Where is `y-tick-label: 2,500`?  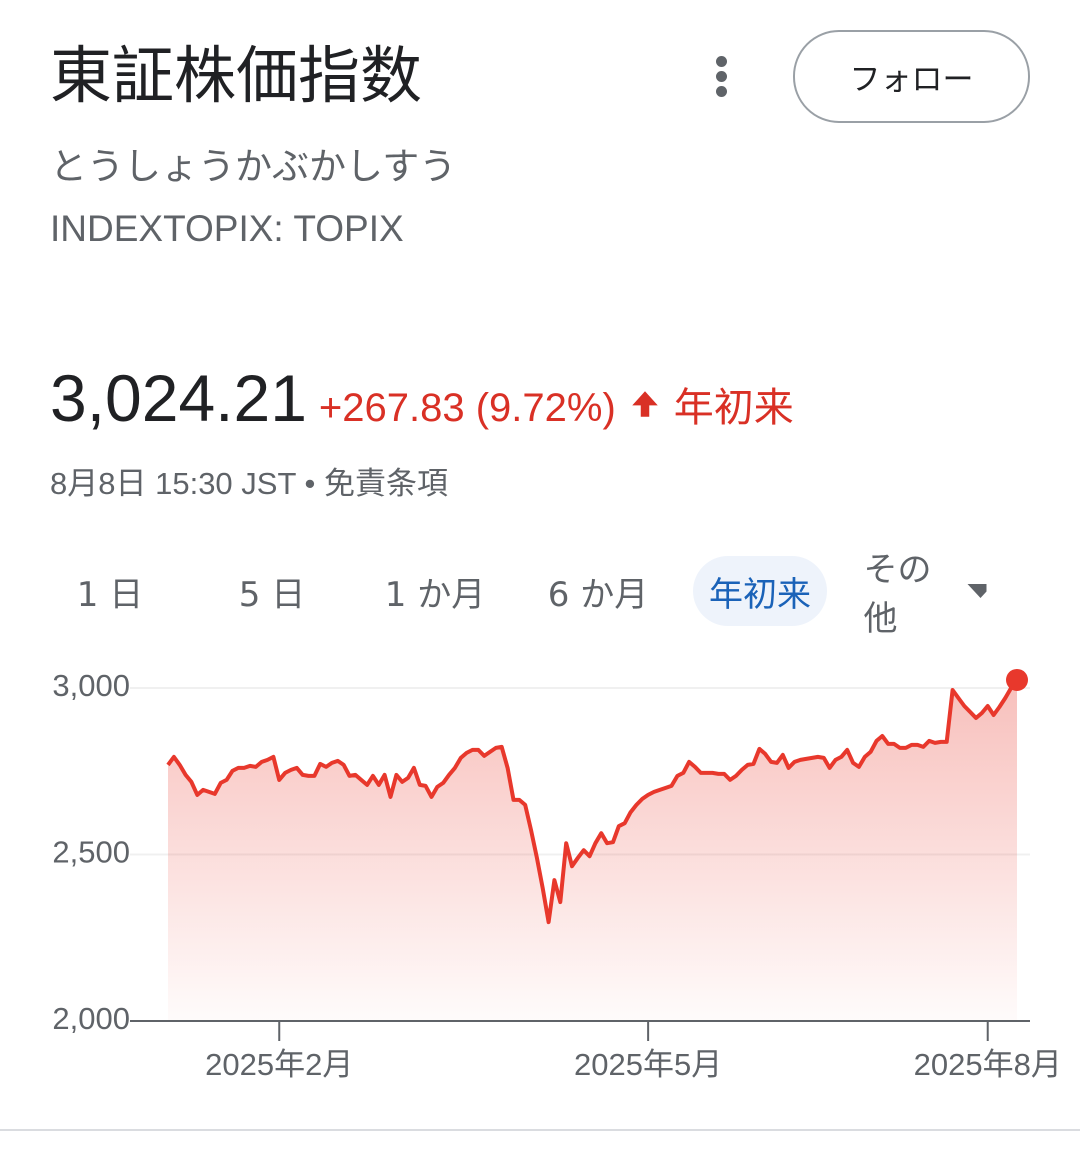
y-tick-label: 2,500 is located at coordinates (91, 852).